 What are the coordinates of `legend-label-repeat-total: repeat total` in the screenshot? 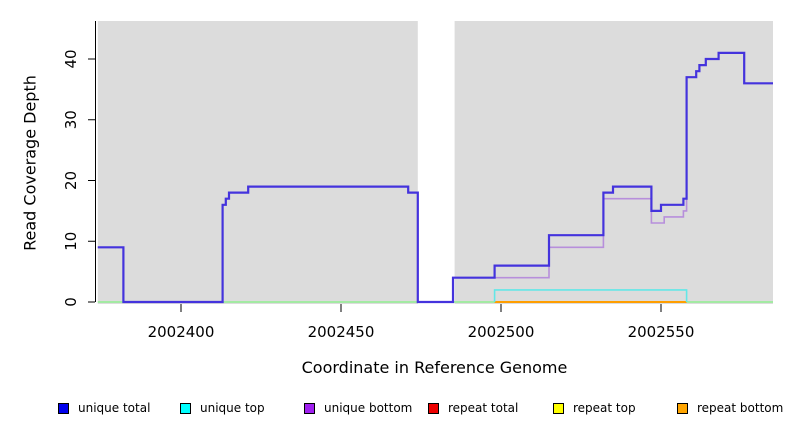 It's located at (483, 408).